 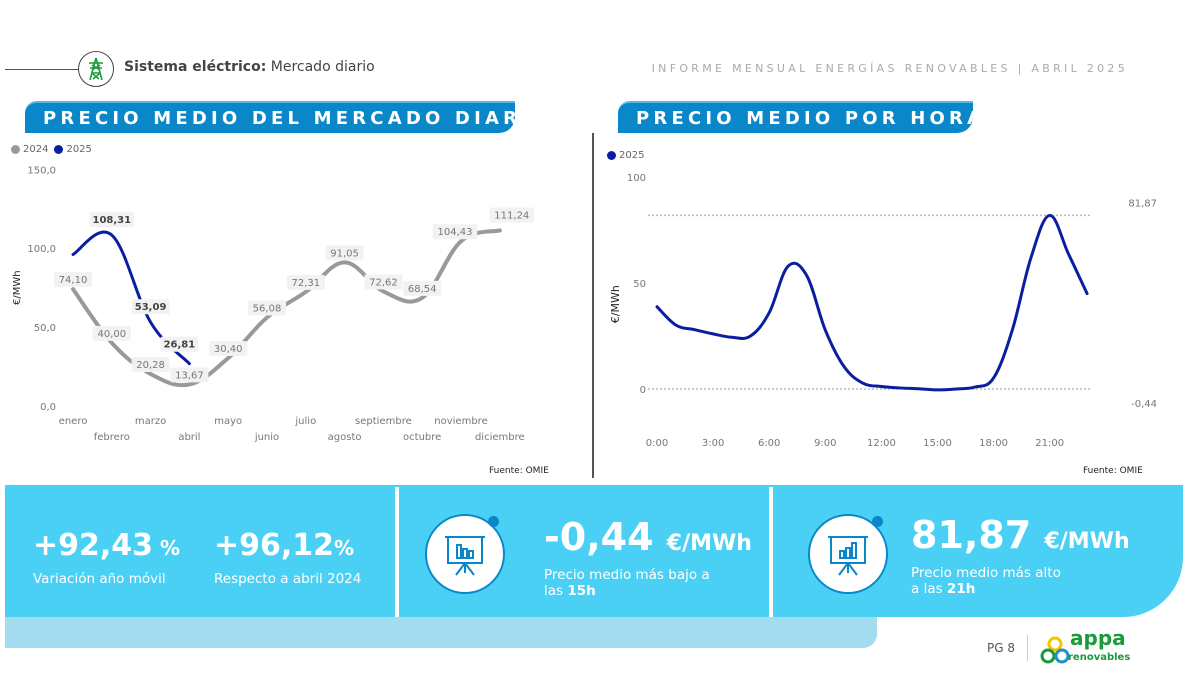 I want to click on x-tick-label: agosto, so click(x=345, y=437).